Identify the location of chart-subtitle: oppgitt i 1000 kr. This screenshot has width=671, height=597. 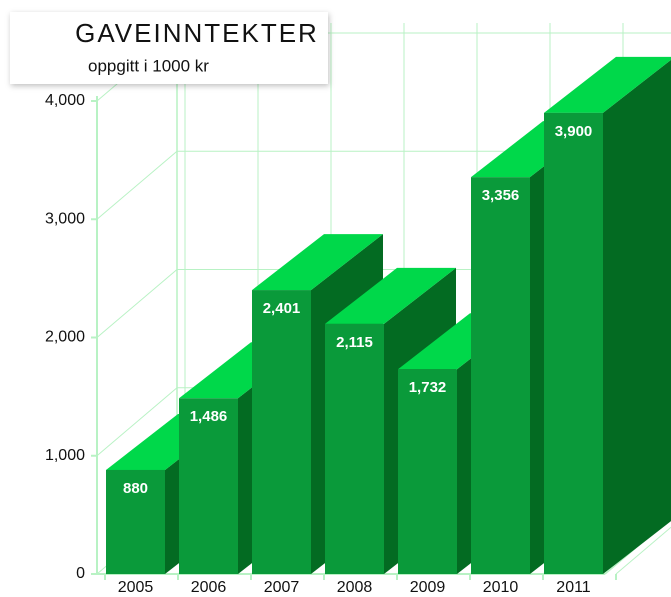
(148, 65).